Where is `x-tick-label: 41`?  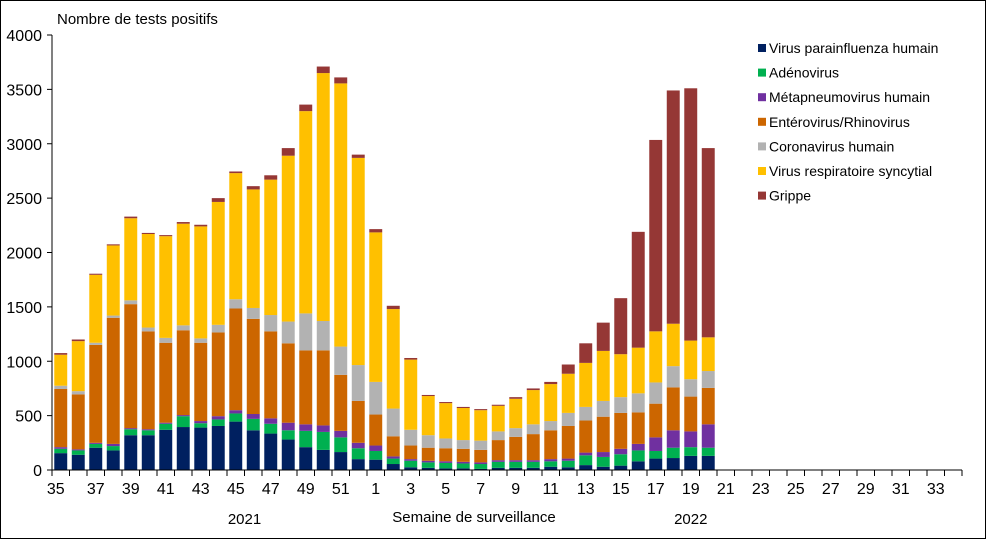
x-tick-label: 41 is located at coordinates (166, 489).